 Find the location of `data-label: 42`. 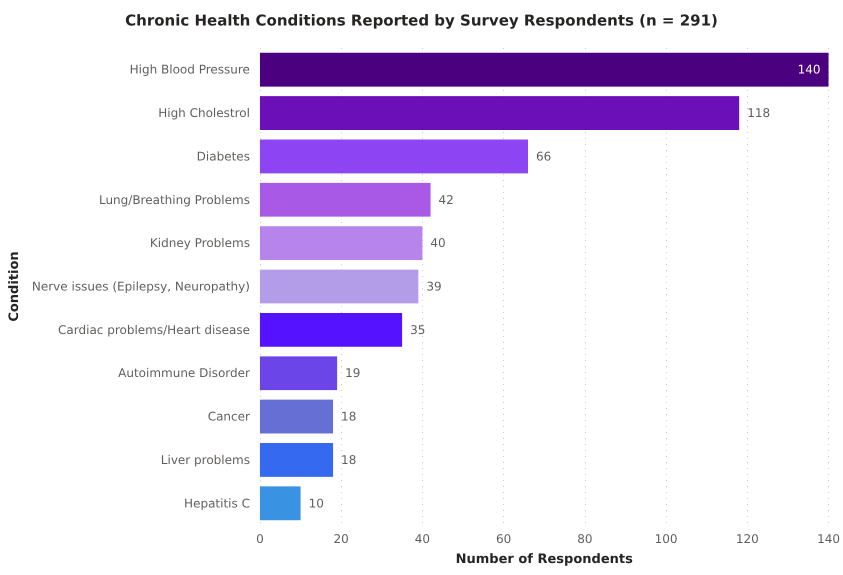

data-label: 42 is located at coordinates (446, 199).